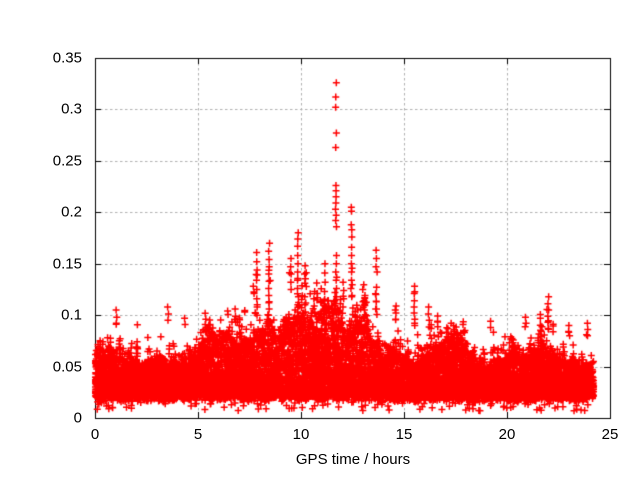  I want to click on y-tick-label: 0.1, so click(71, 315).